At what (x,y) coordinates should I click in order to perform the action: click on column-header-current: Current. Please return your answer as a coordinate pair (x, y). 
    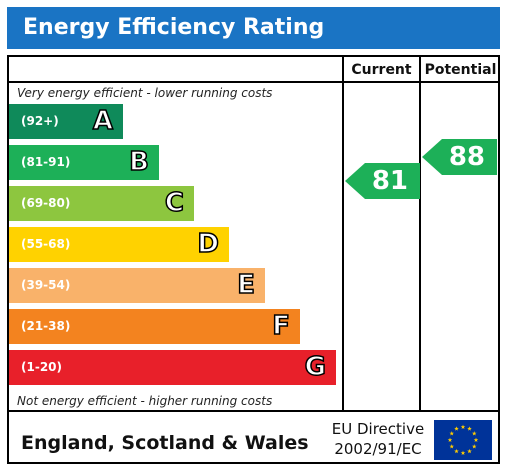
    Looking at the image, I should click on (381, 70).